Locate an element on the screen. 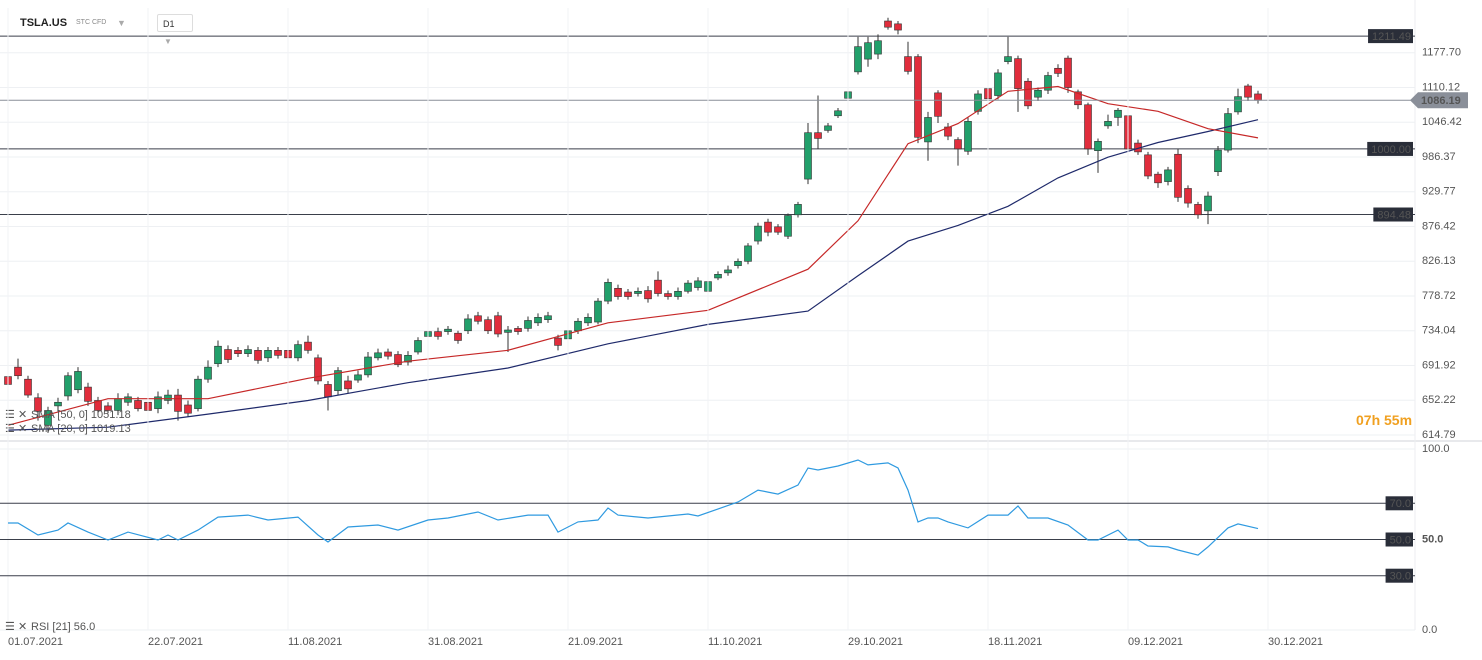 This screenshot has height=660, width=1482. y-tick-label: 929.77 is located at coordinates (1439, 192).